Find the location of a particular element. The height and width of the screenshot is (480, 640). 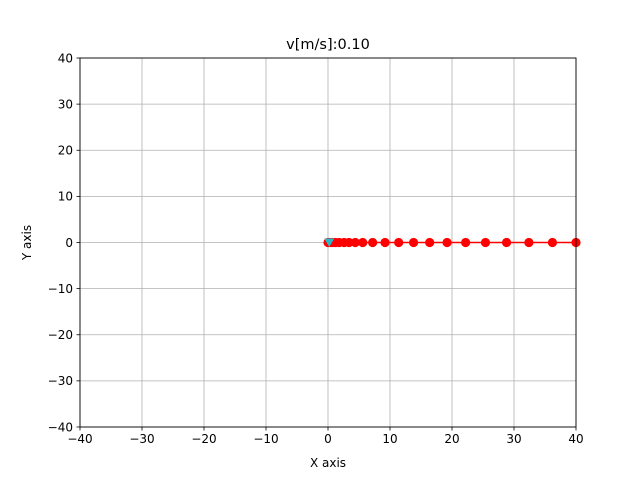

y-tick-label: −10 is located at coordinates (60, 289).